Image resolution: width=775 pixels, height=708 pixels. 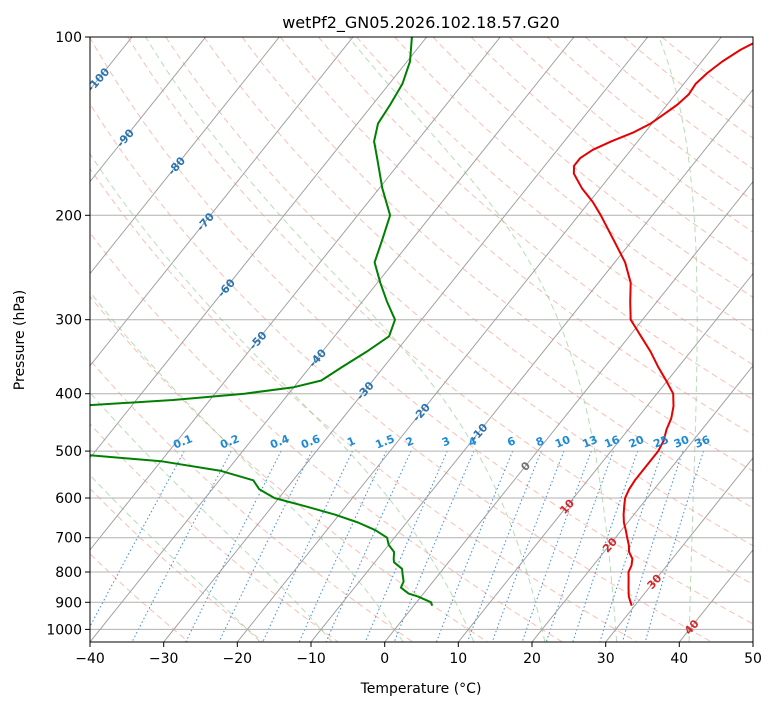 What do you see at coordinates (458, 659) in the screenshot?
I see `x-tick-label: 10` at bounding box center [458, 659].